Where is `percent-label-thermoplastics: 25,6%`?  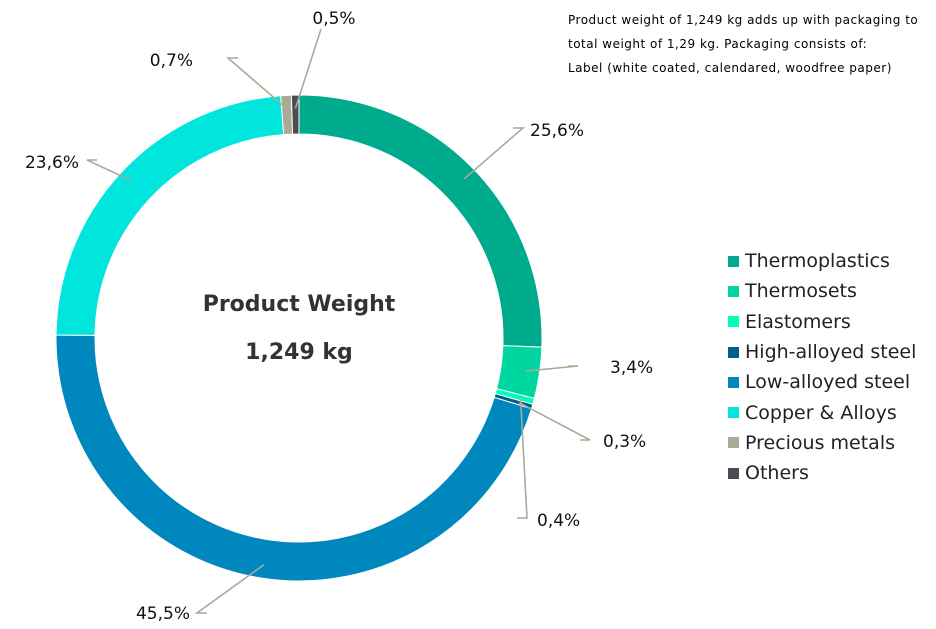
percent-label-thermoplastics: 25,6% is located at coordinates (557, 131).